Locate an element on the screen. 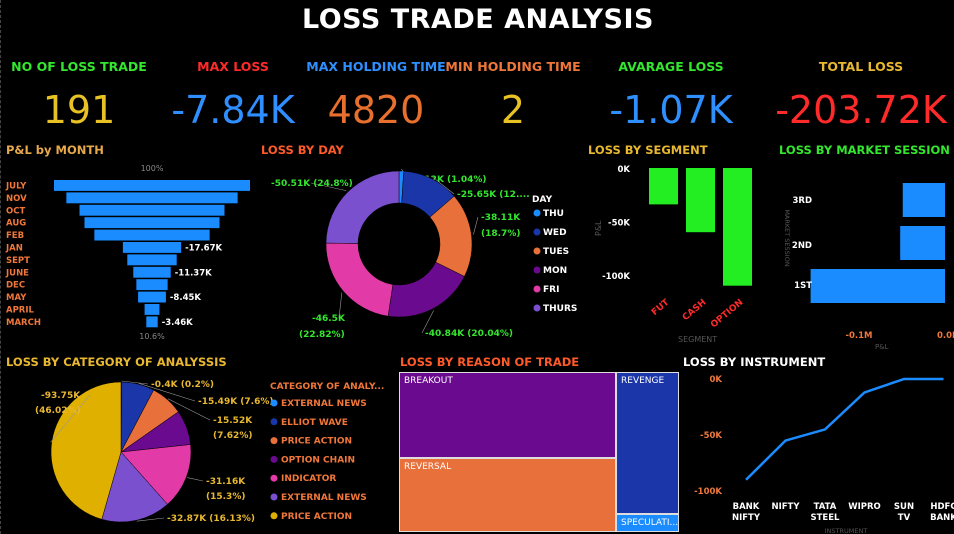  segment-ytick-label: 0K is located at coordinates (623, 170).